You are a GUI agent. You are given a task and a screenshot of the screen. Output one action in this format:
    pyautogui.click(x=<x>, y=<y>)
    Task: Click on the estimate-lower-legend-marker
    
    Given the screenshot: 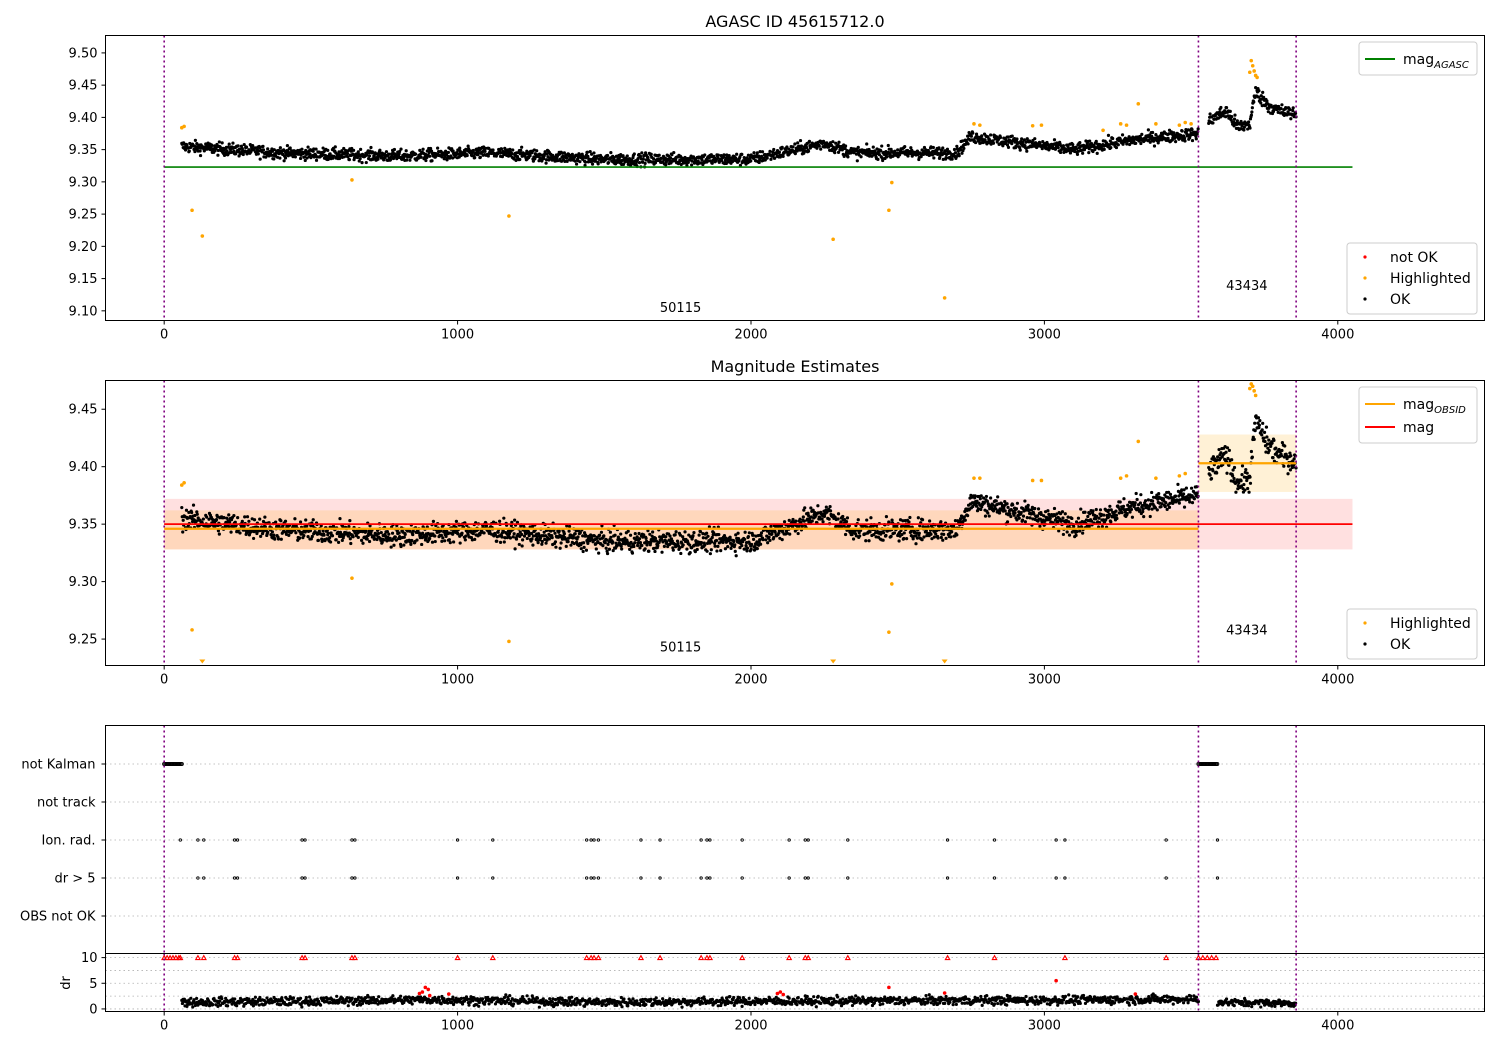 What is the action you would take?
    pyautogui.click(x=1365, y=623)
    